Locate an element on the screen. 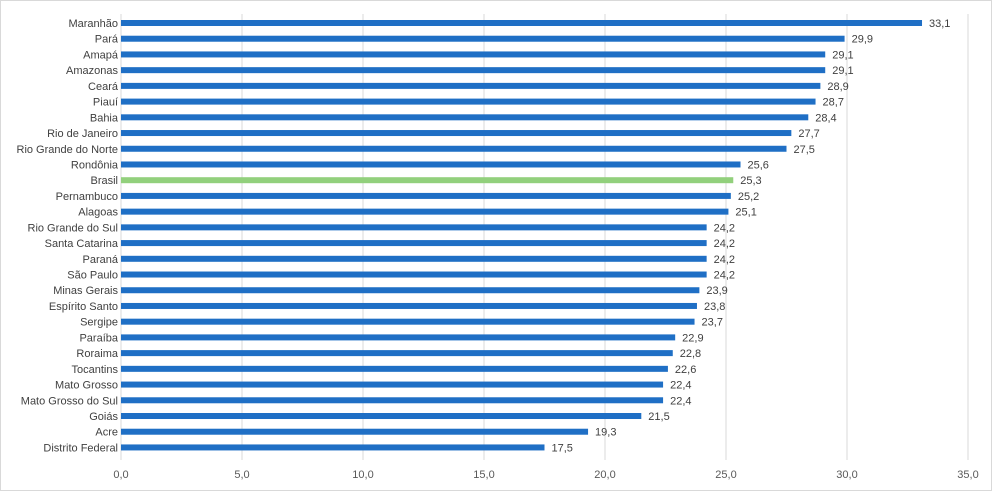 Image resolution: width=992 pixels, height=492 pixels. category-label: Pará is located at coordinates (107, 40).